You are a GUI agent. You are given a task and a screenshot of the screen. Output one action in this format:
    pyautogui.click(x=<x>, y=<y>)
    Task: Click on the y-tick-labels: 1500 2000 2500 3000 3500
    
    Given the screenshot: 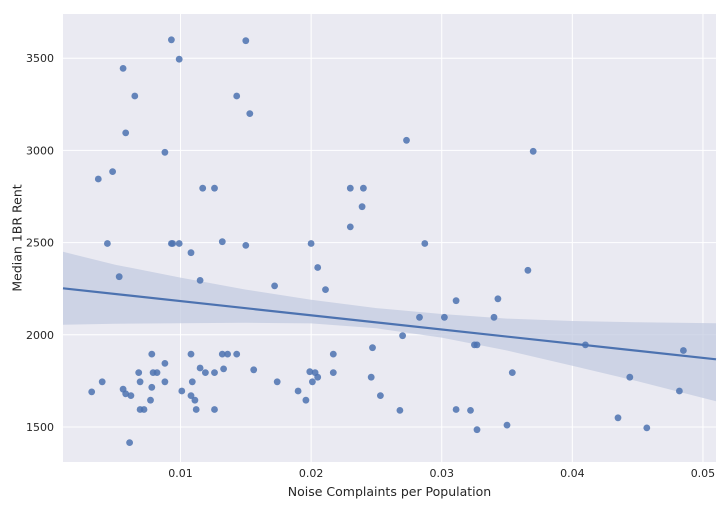 What is the action you would take?
    pyautogui.click(x=40, y=243)
    